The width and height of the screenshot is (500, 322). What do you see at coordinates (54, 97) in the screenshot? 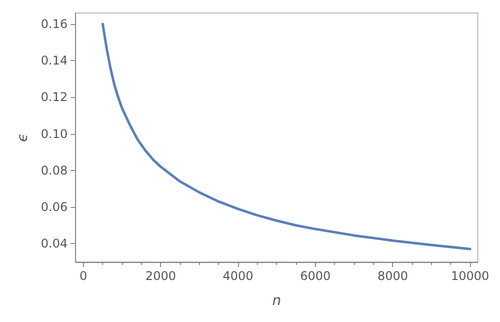
I see `y-tick-label: 0.12` at bounding box center [54, 97].